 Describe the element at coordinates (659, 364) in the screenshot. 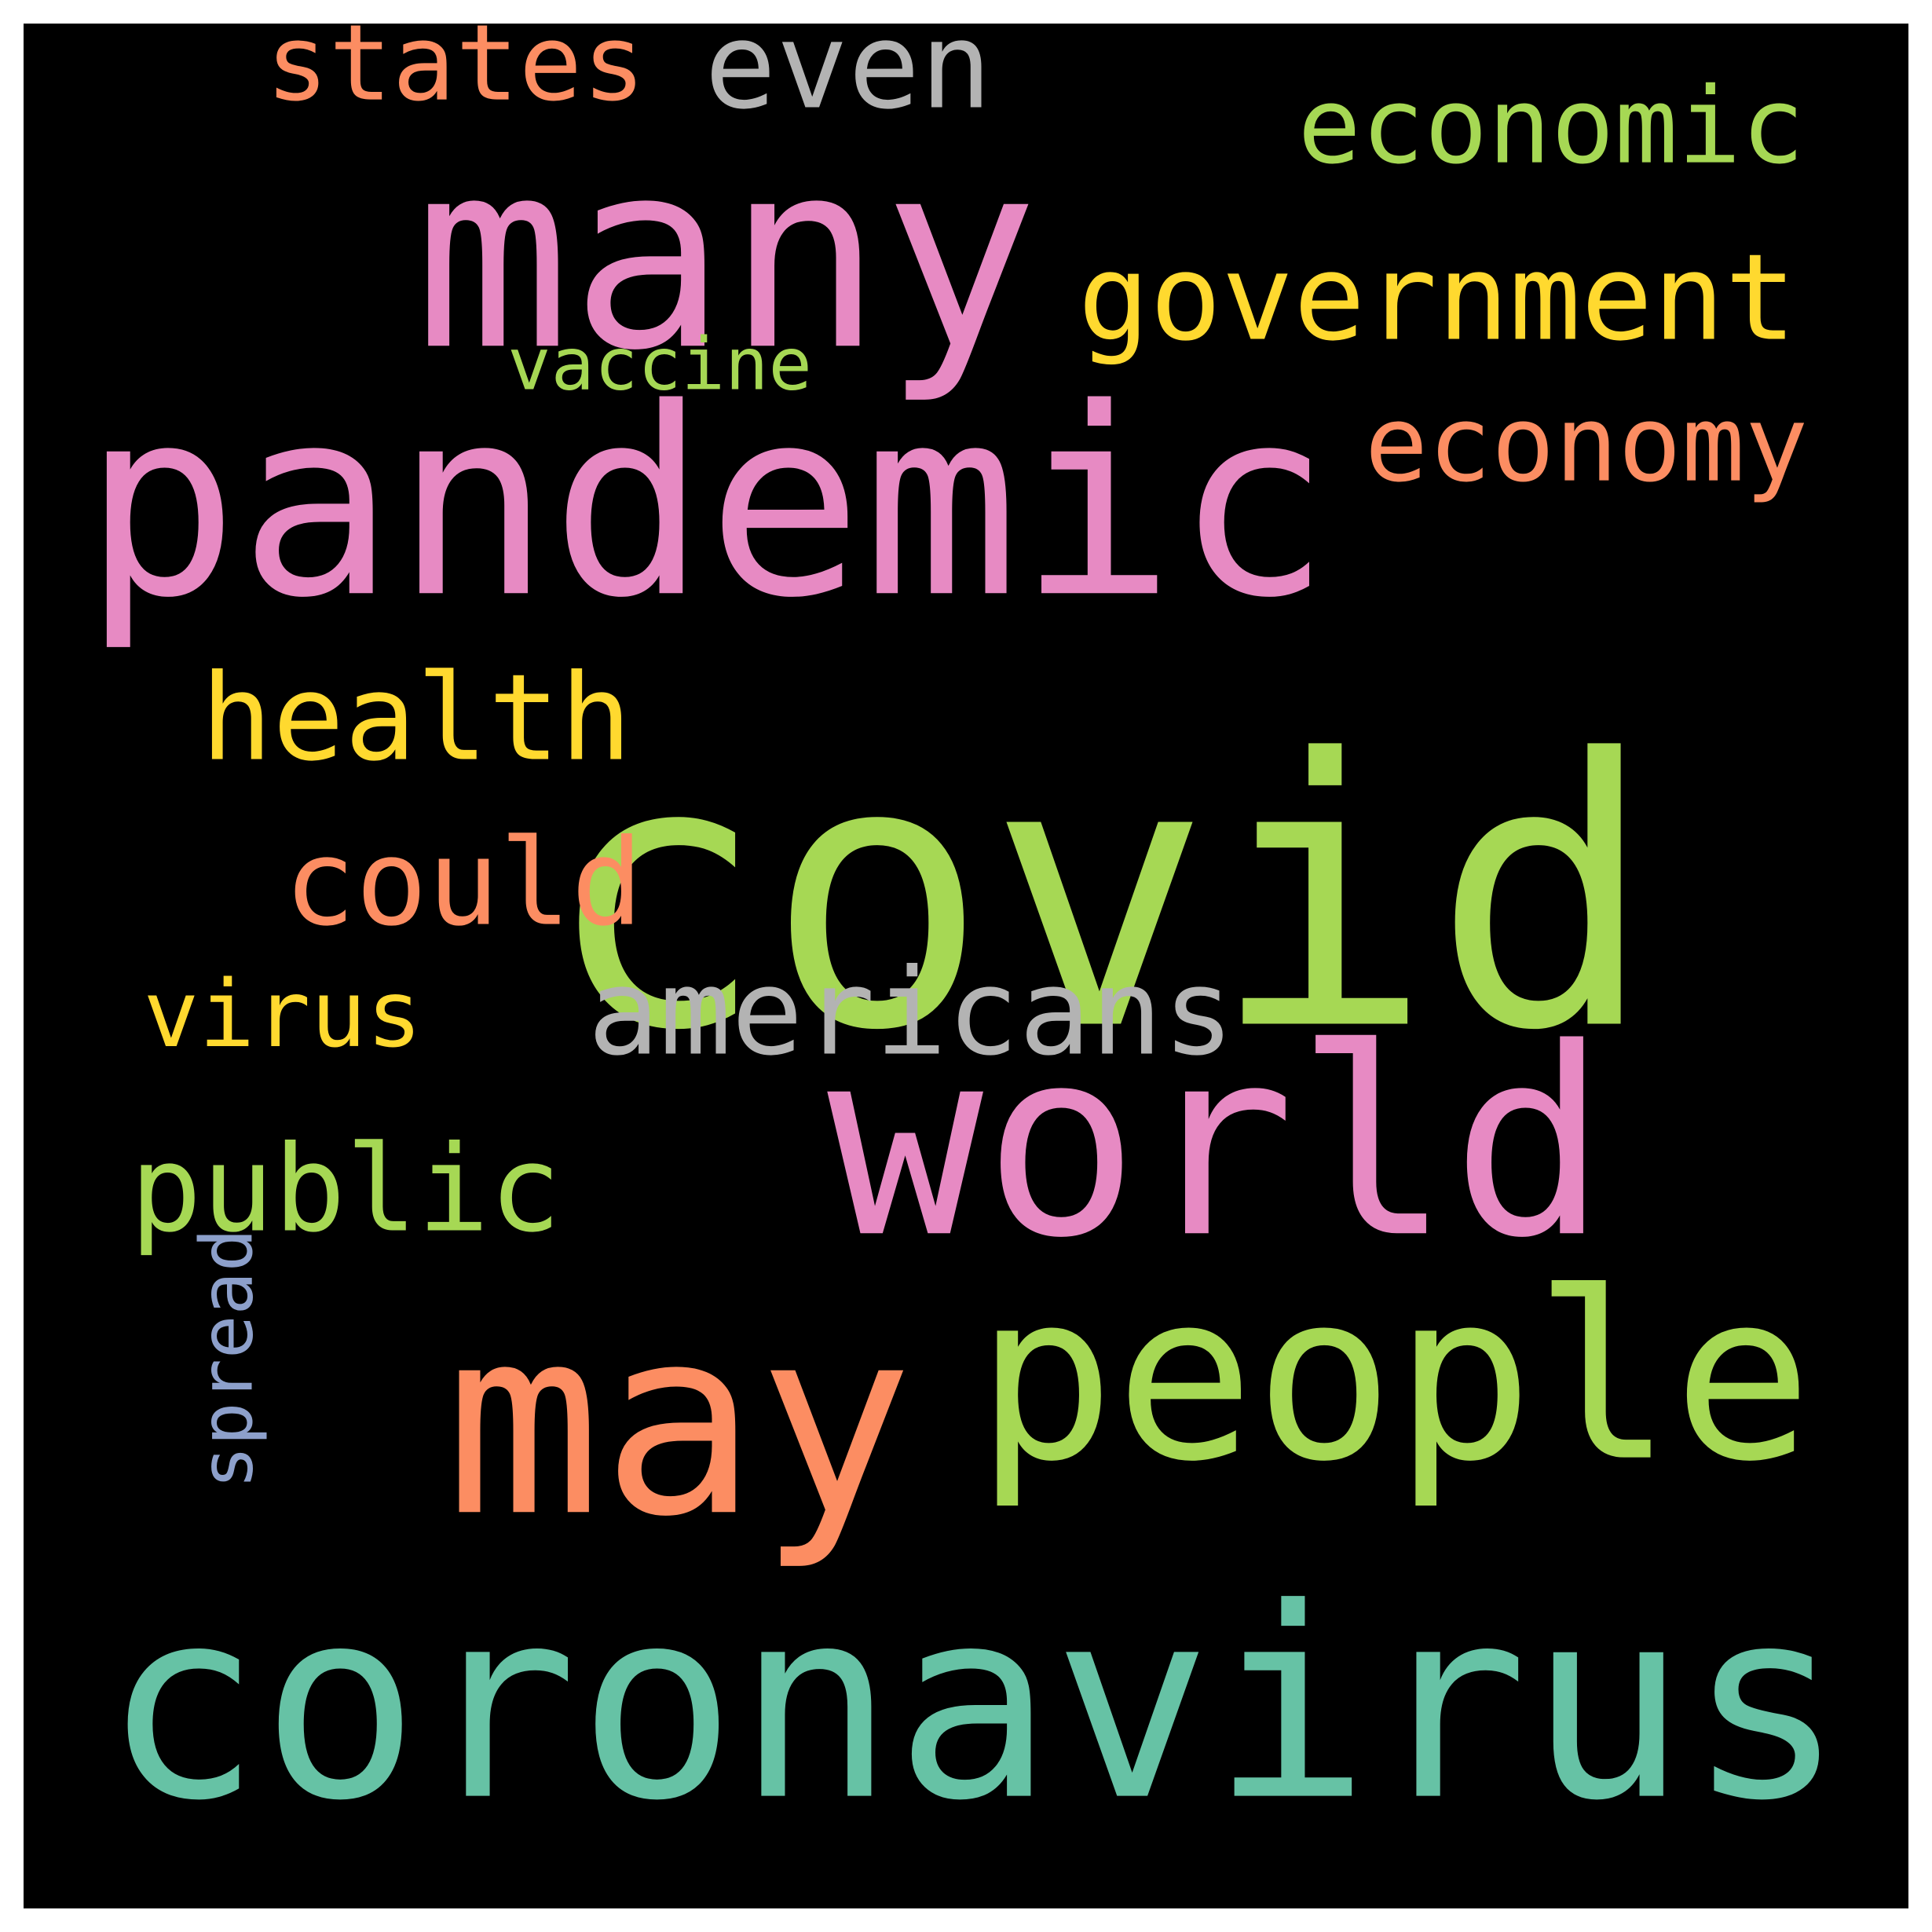

I see `word-vaccine: vaccine` at that location.